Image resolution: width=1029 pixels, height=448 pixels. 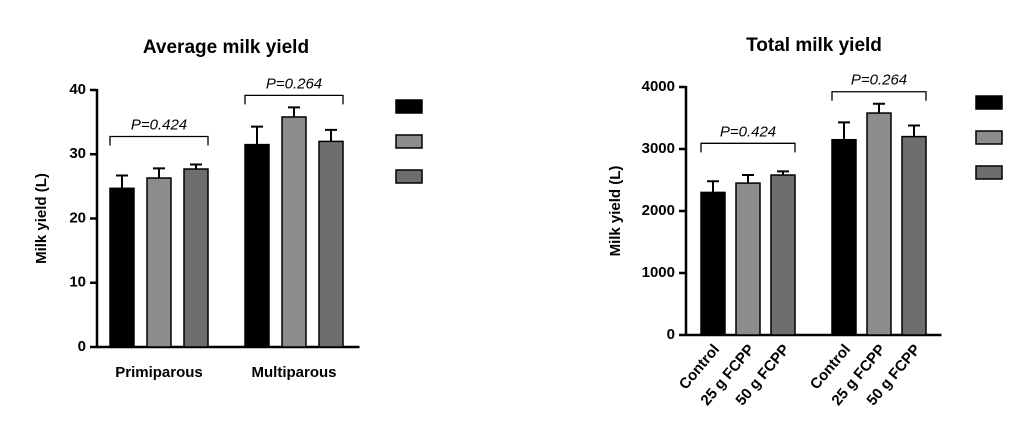 What do you see at coordinates (226, 47) in the screenshot?
I see `chart-title: Average milk yield` at bounding box center [226, 47].